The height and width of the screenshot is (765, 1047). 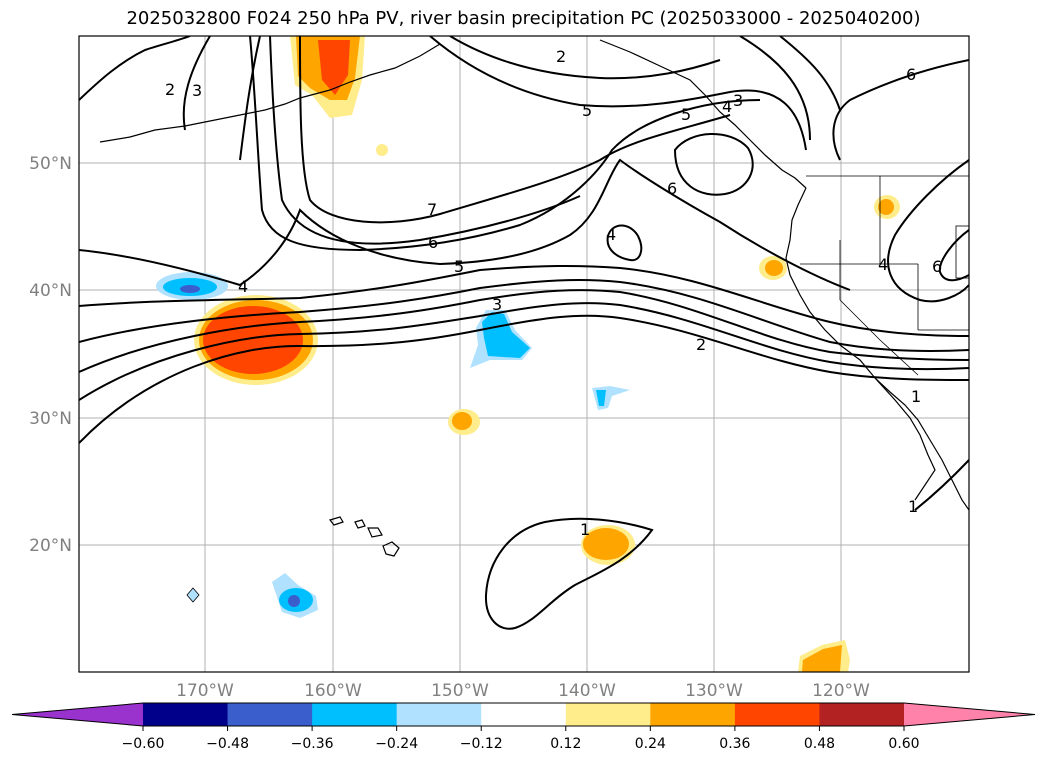 I want to click on lon-label: 140°W, so click(x=587, y=691).